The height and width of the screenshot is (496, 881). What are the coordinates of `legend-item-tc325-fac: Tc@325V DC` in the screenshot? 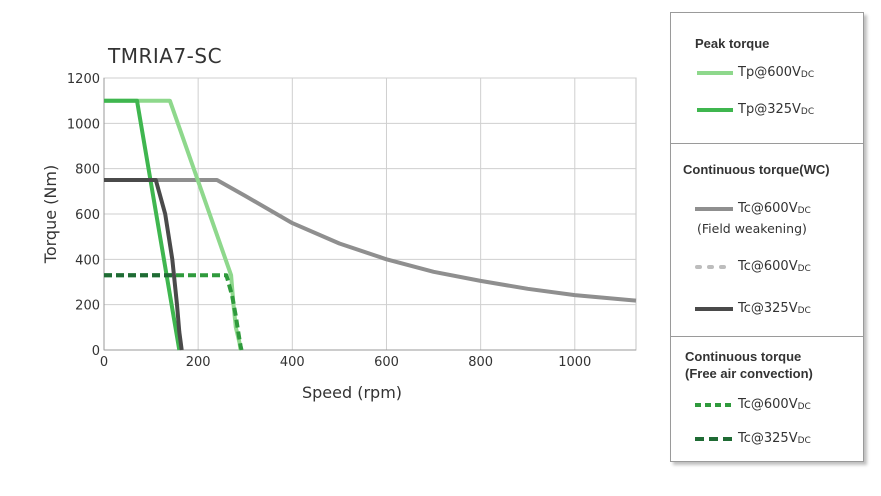 It's located at (752, 438).